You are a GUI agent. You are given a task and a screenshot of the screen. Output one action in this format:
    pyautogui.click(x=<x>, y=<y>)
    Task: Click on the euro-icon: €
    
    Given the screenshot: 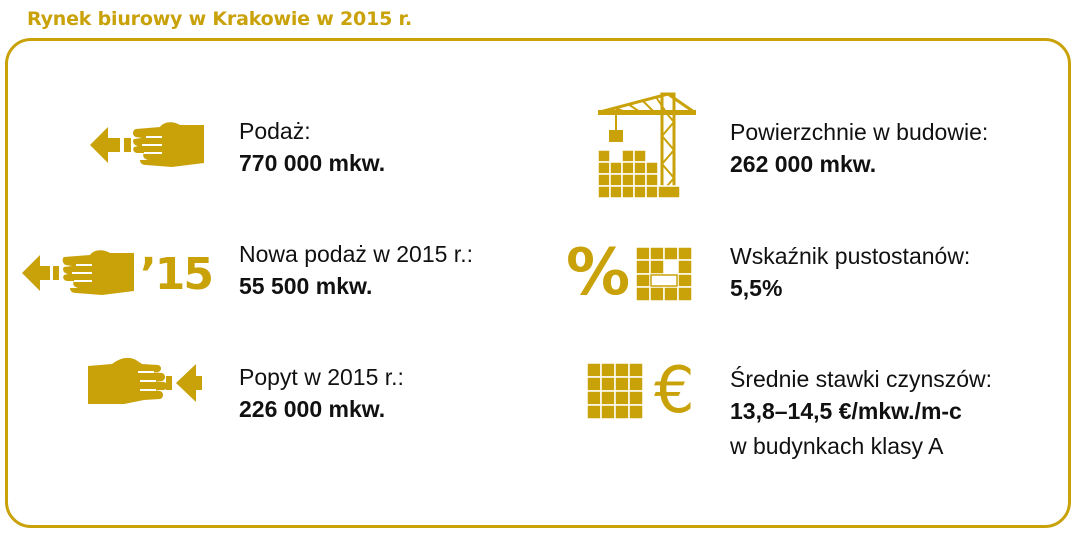 What is the action you would take?
    pyautogui.click(x=674, y=391)
    